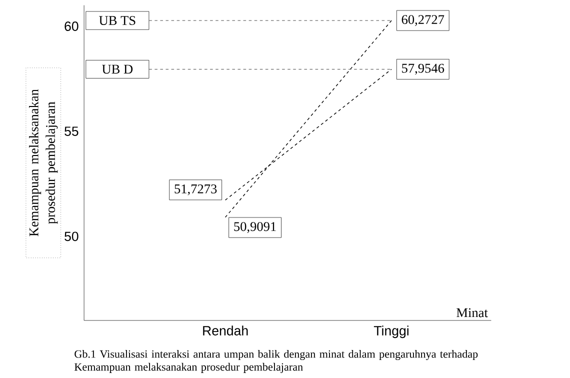 This screenshot has width=570, height=378. Describe the element at coordinates (117, 20) in the screenshot. I see `text: UB TS` at that location.